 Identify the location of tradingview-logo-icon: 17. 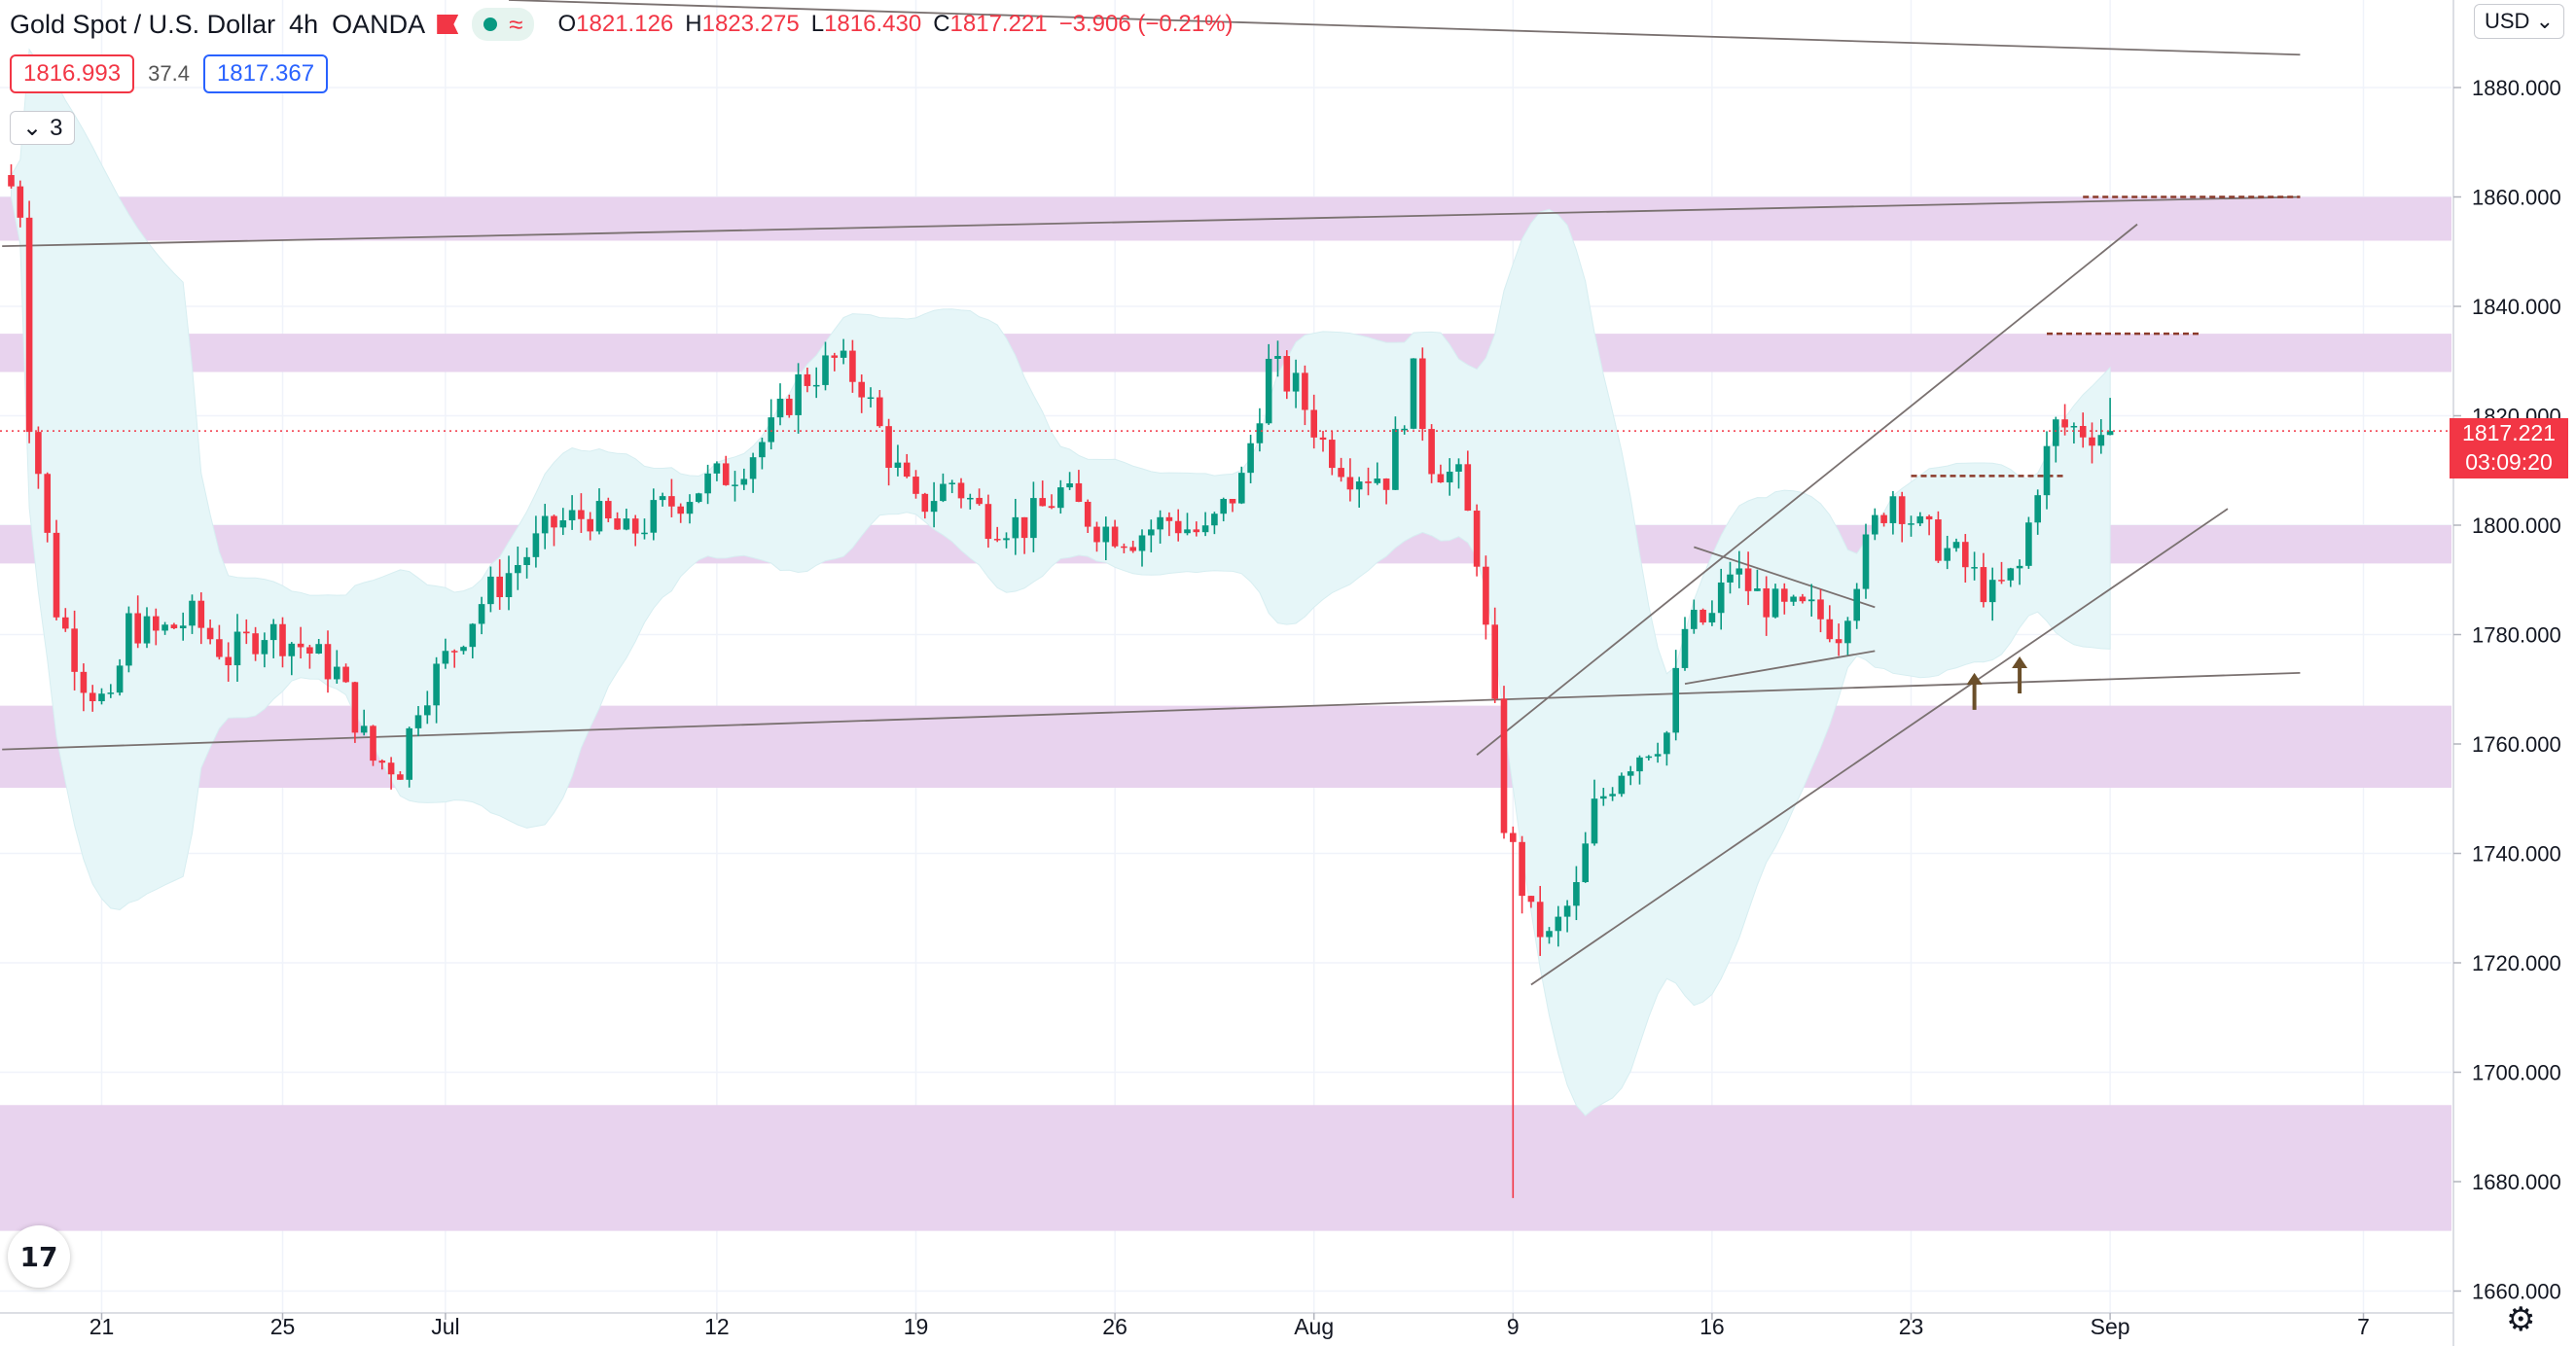
(39, 1256).